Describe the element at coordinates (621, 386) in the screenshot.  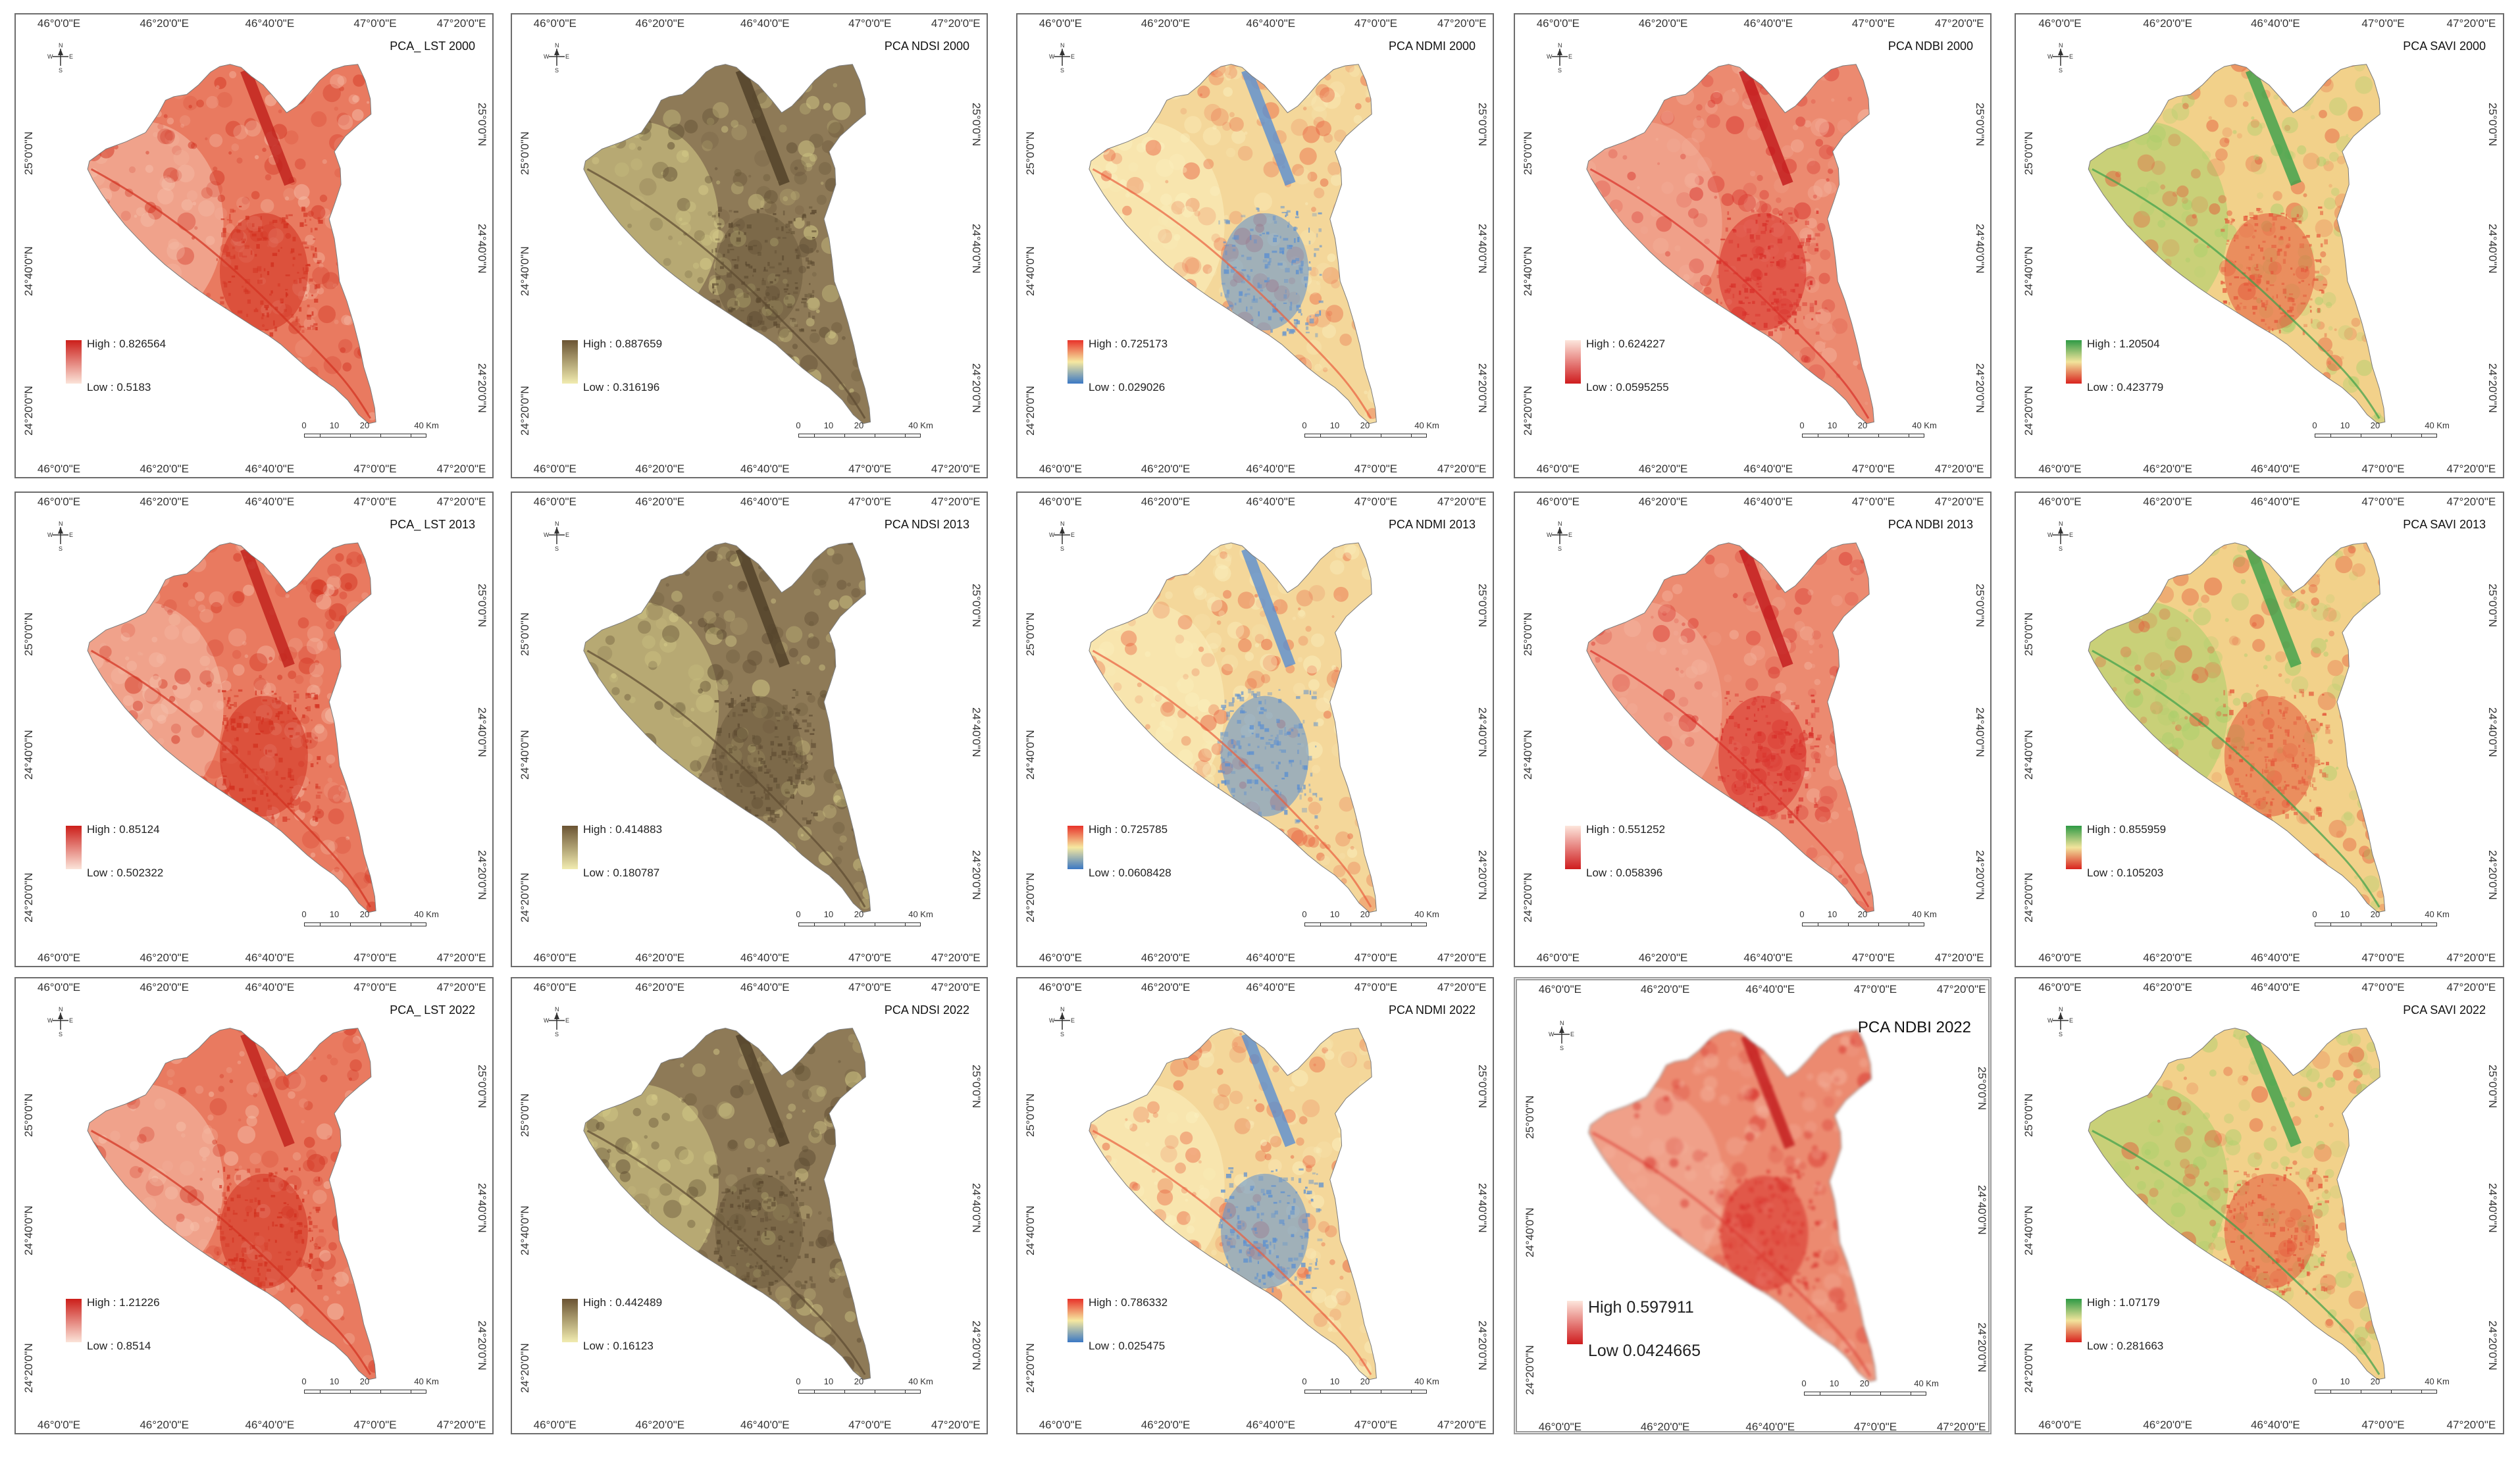
I see `legend-low-value: Low : 0.316196` at that location.